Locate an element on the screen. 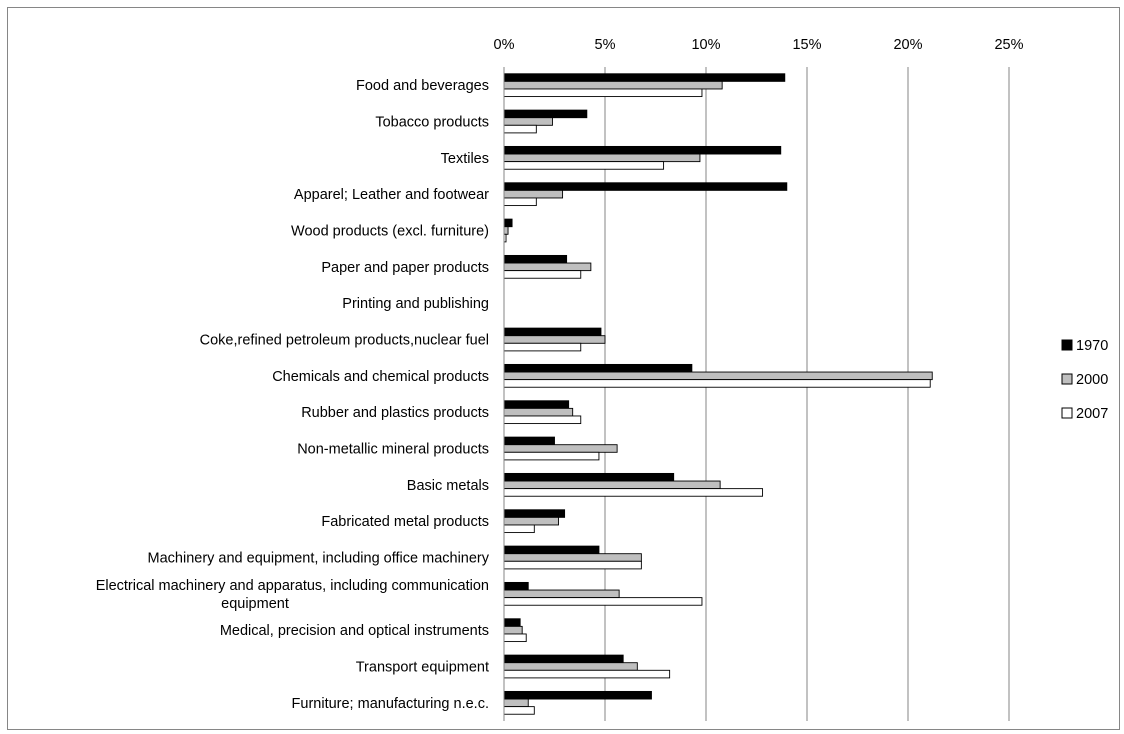  category-label: Basic metals is located at coordinates (448, 486).